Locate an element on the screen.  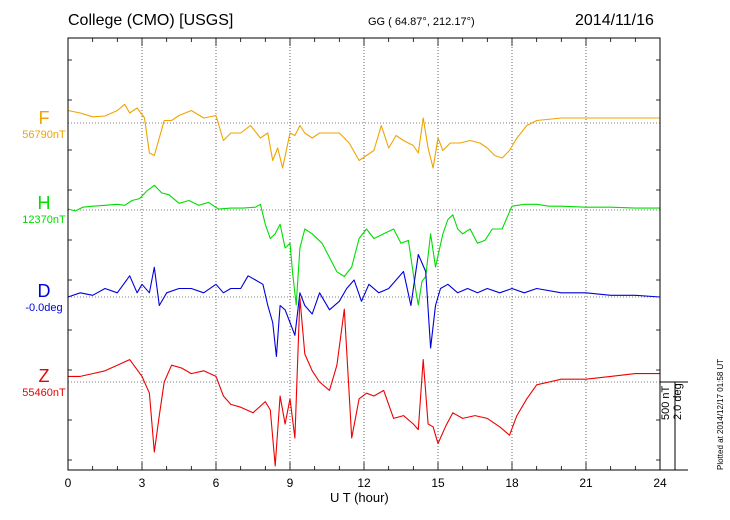
station-coordinates: GG ( 64.87°, 212.17°) is located at coordinates (421, 22).